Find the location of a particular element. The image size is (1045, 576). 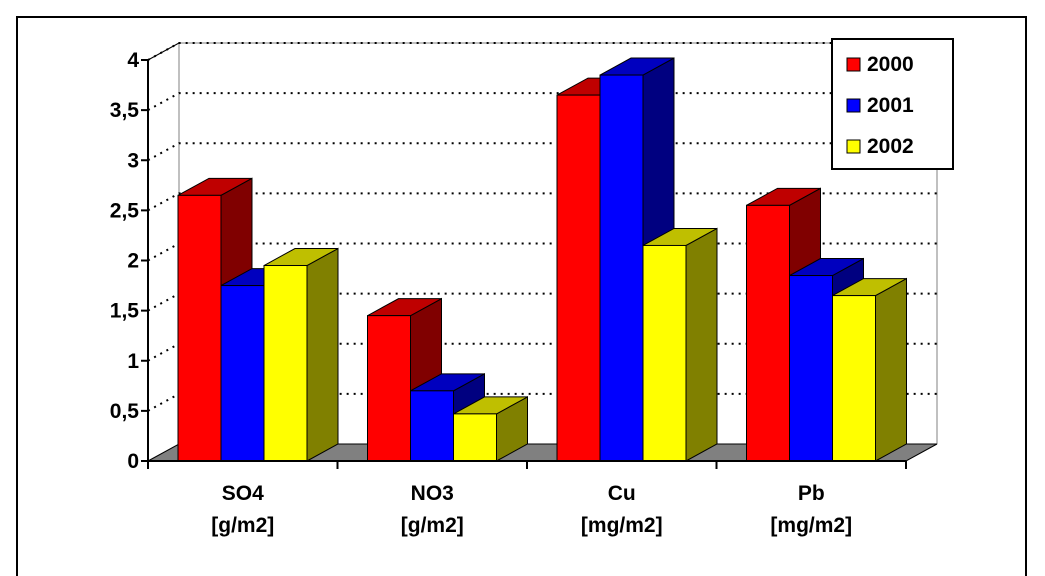

y-tick-label: 1 is located at coordinates (133, 361).